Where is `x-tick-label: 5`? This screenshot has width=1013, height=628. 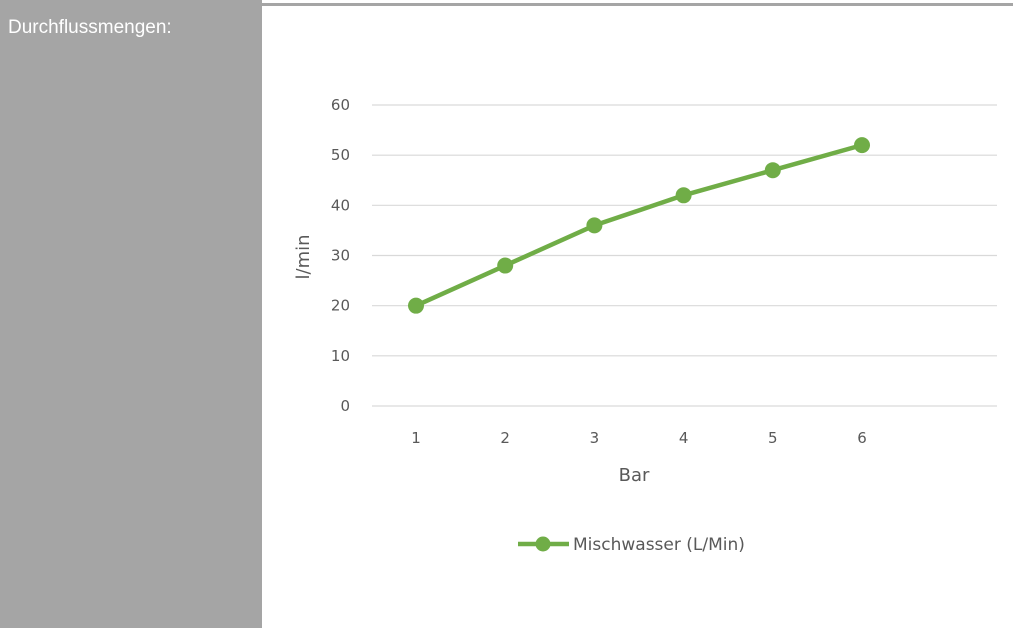
x-tick-label: 5 is located at coordinates (773, 438).